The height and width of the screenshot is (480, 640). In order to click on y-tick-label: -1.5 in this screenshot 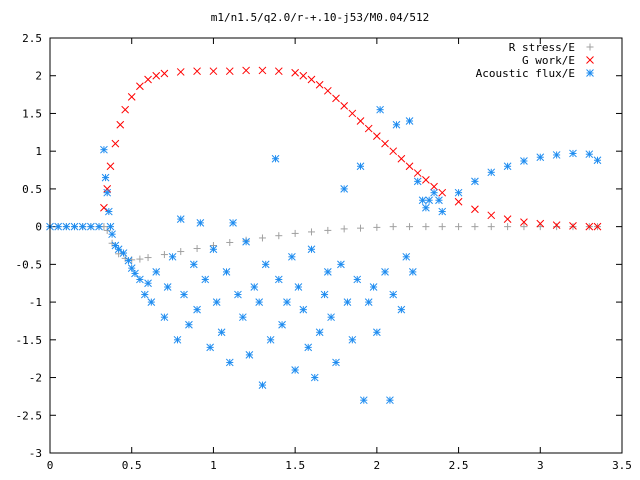, I will do `click(29, 340)`.